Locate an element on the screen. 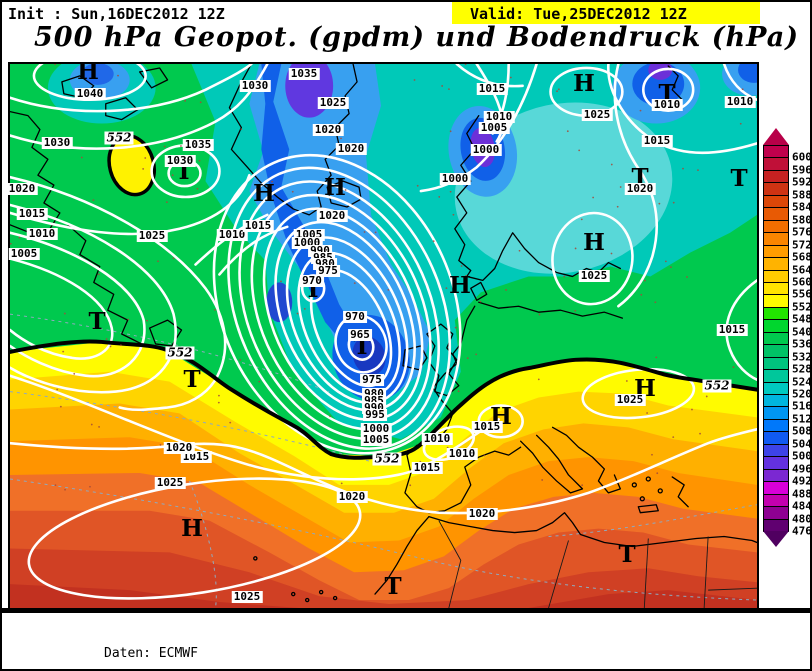  colorbar-tick-label: 512 is located at coordinates (802, 419).